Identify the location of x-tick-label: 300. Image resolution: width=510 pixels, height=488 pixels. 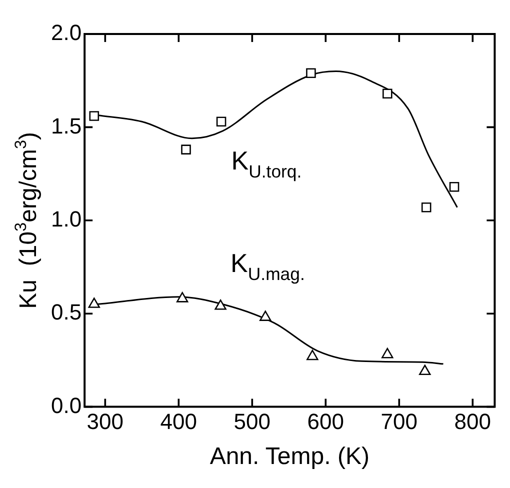
(105, 421).